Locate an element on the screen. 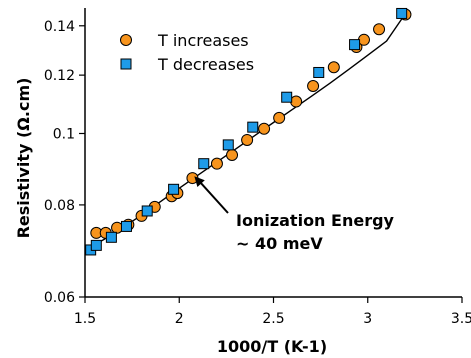  legend: T increases T decreases is located at coordinates (187, 52).